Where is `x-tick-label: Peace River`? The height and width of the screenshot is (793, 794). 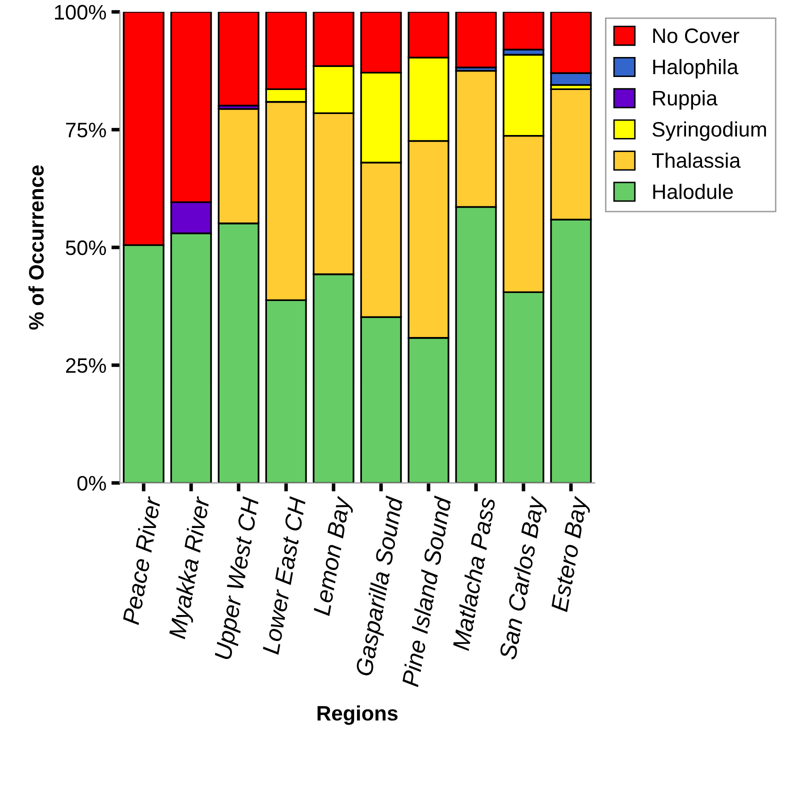
x-tick-label: Peace River is located at coordinates (142, 560).